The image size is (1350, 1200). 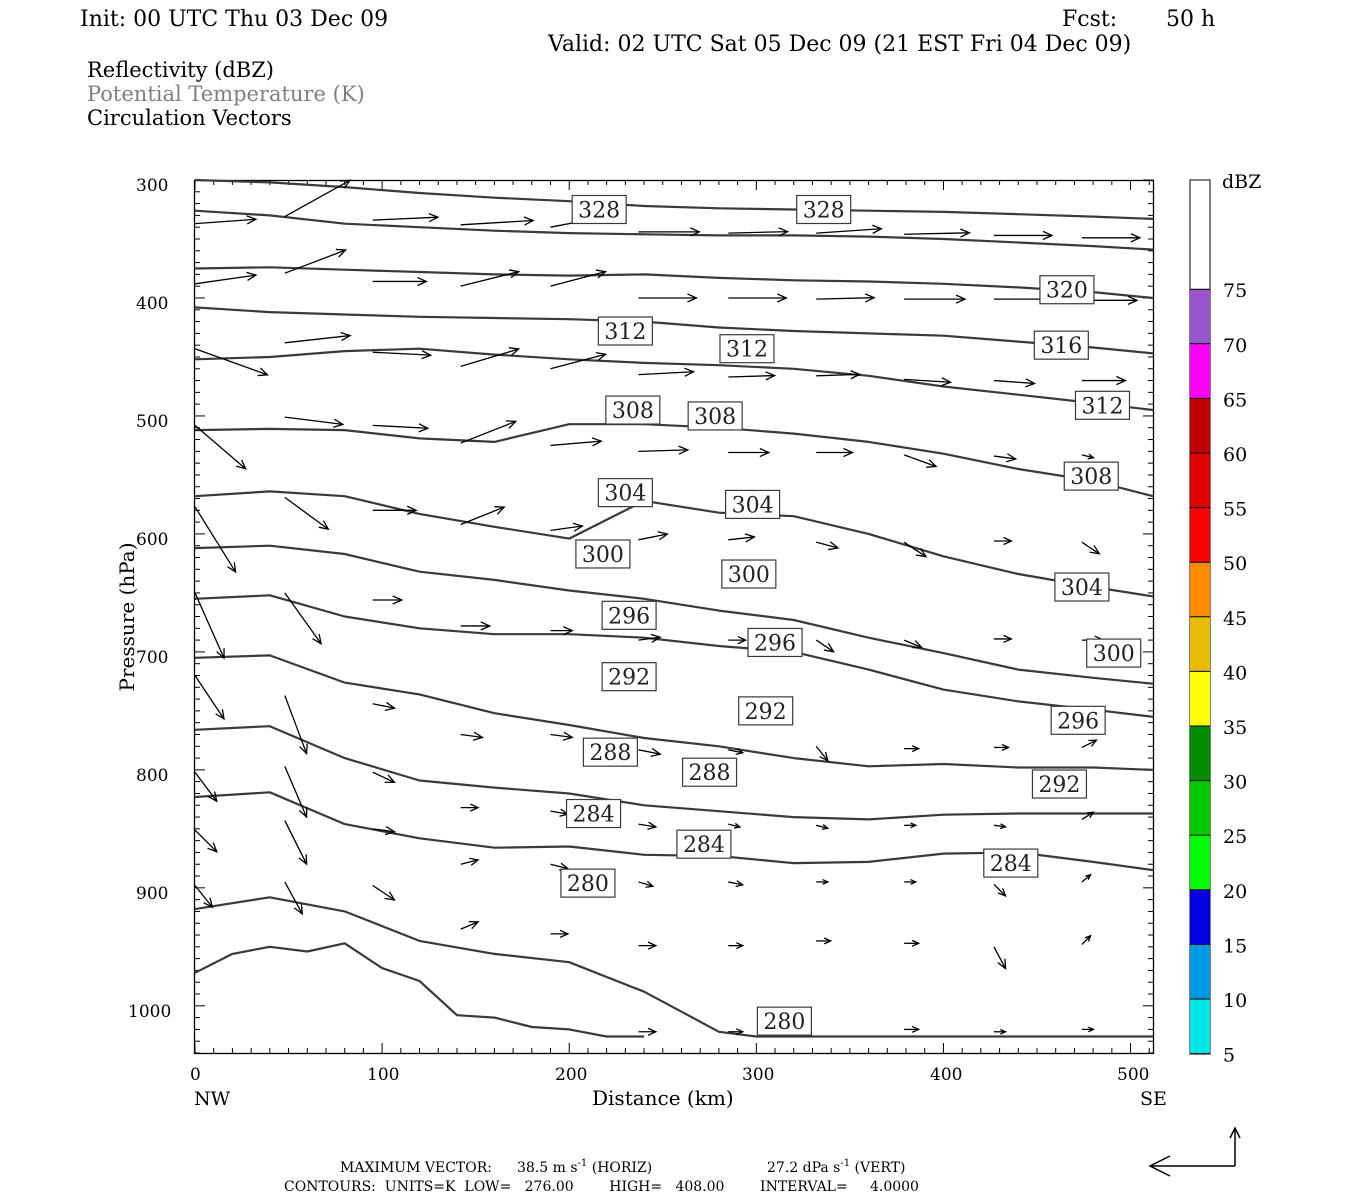 What do you see at coordinates (784, 1021) in the screenshot?
I see `contour-label: 280` at bounding box center [784, 1021].